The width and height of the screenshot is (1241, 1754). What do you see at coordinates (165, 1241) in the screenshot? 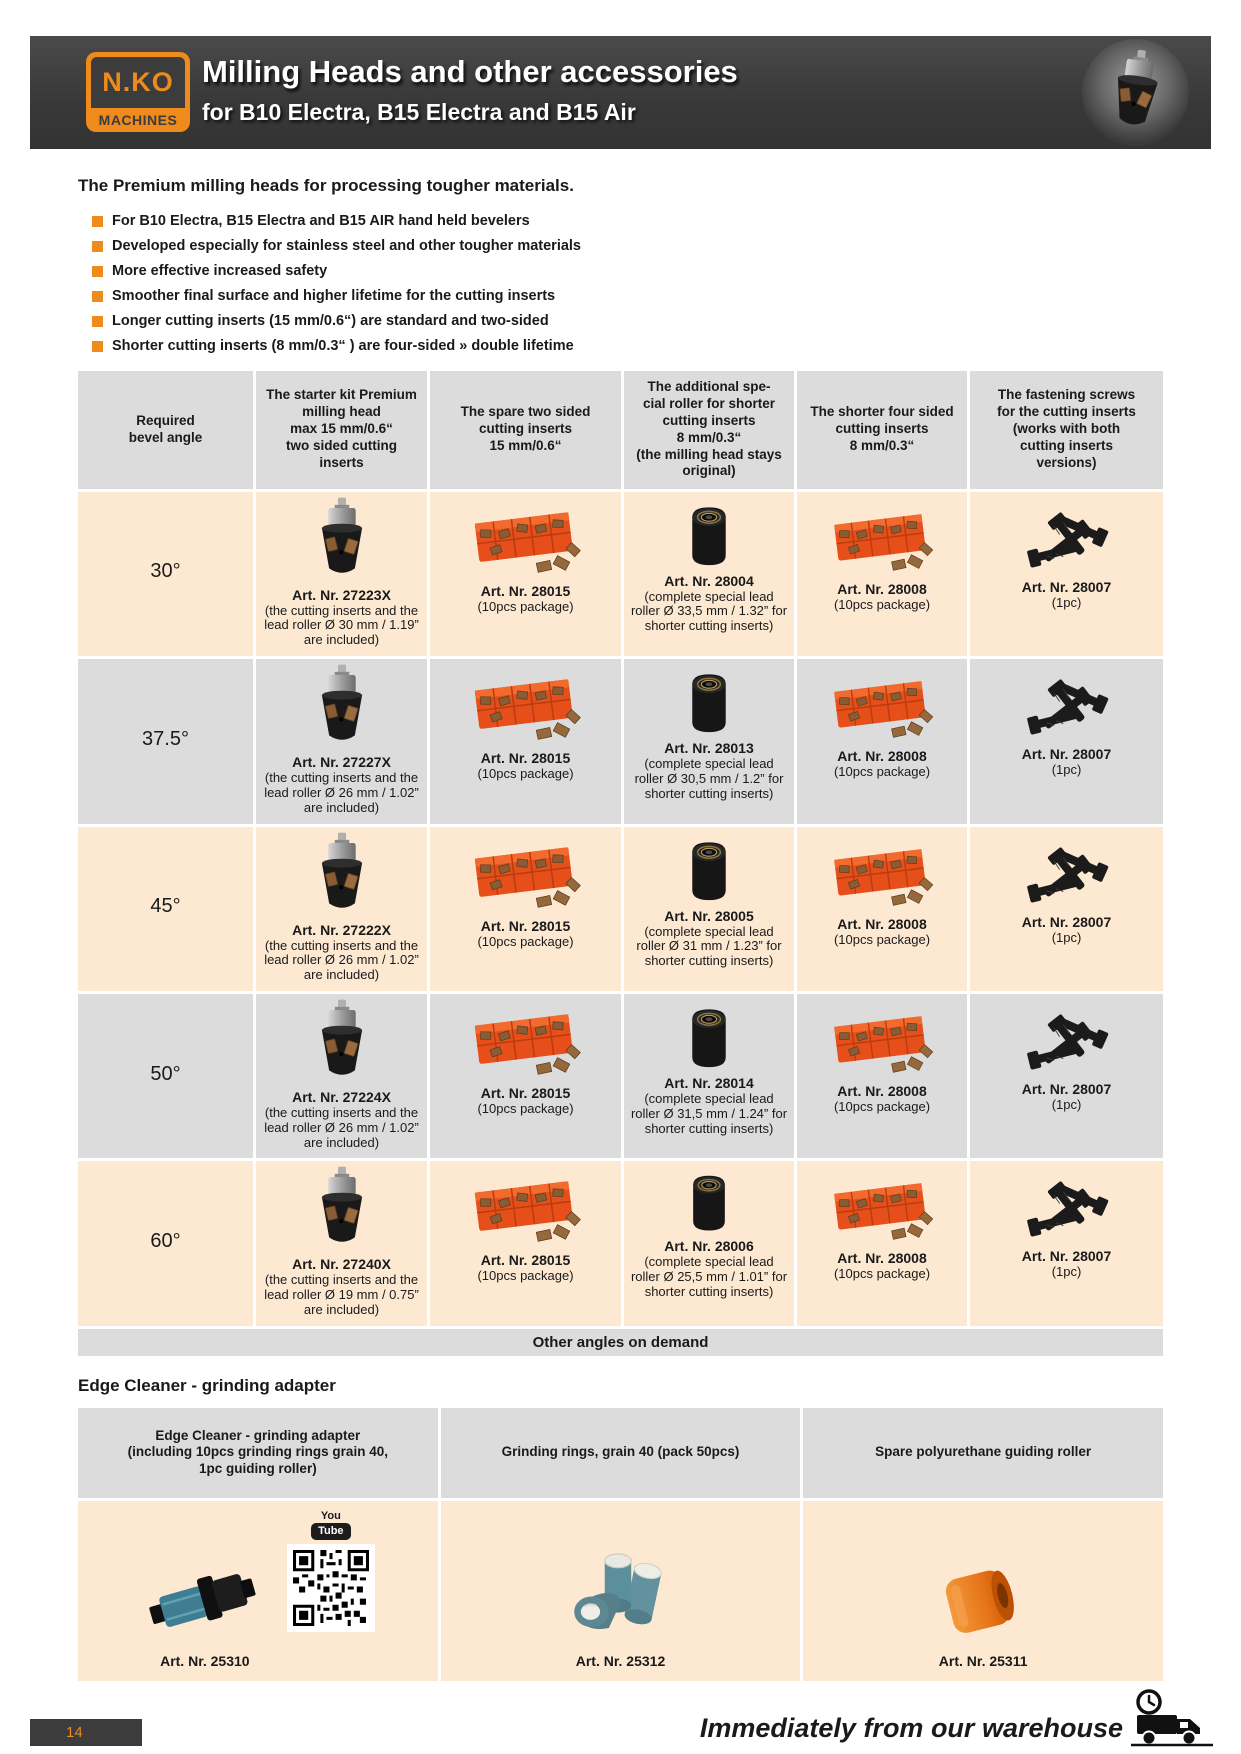
I see `bevel-angle-value: 60°` at bounding box center [165, 1241].